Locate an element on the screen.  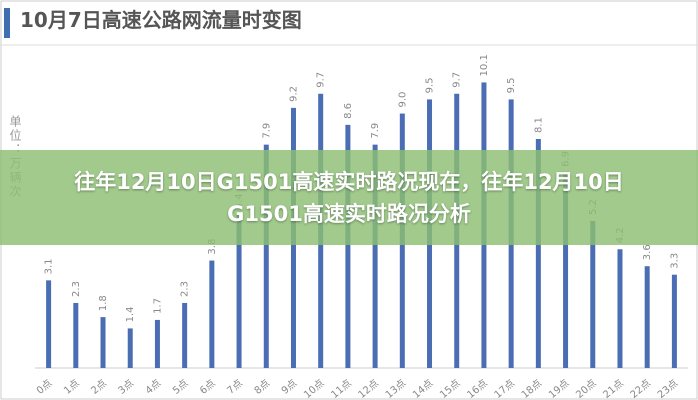
value-label: 1.4 is located at coordinates (130, 315).